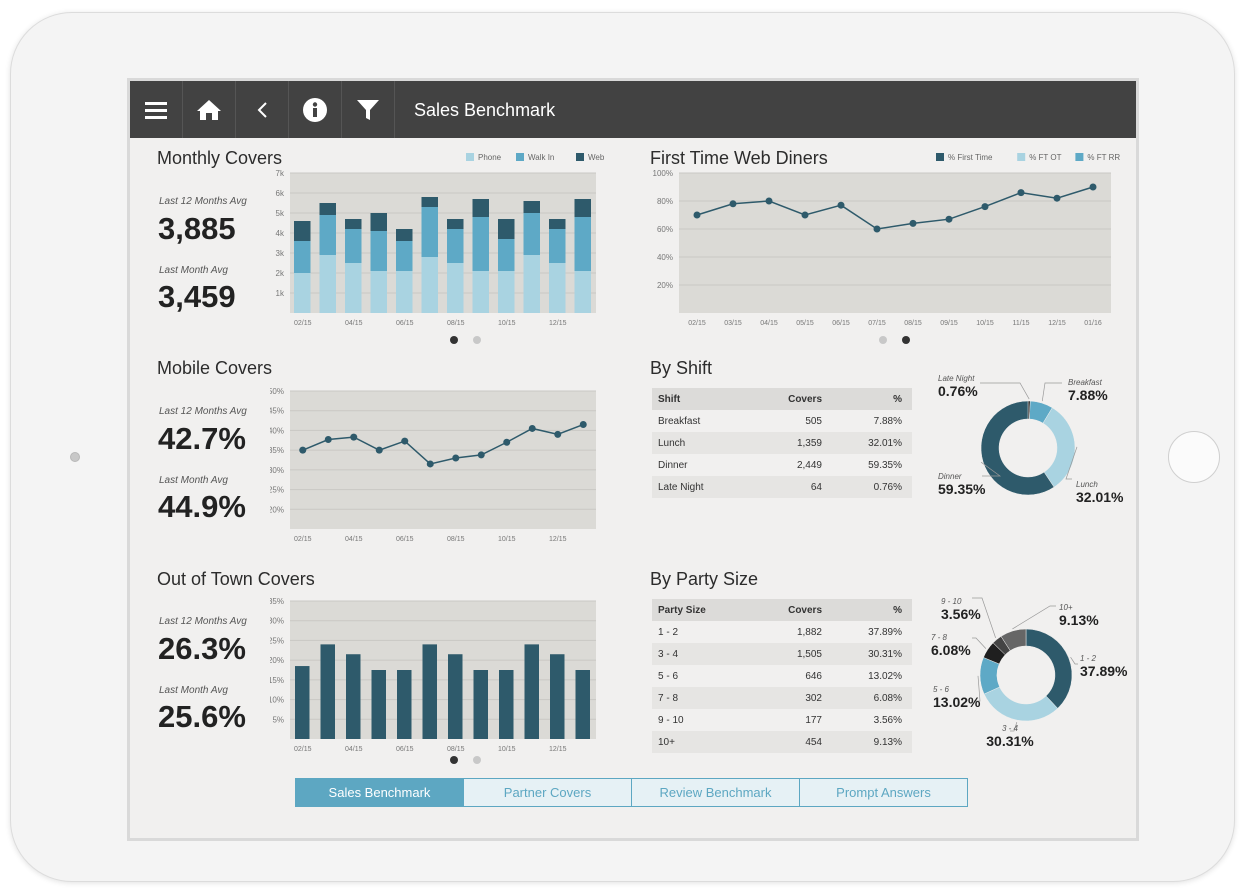 Image resolution: width=1245 pixels, height=894 pixels. I want to click on first-time-xtick-label: 10/15, so click(985, 323).